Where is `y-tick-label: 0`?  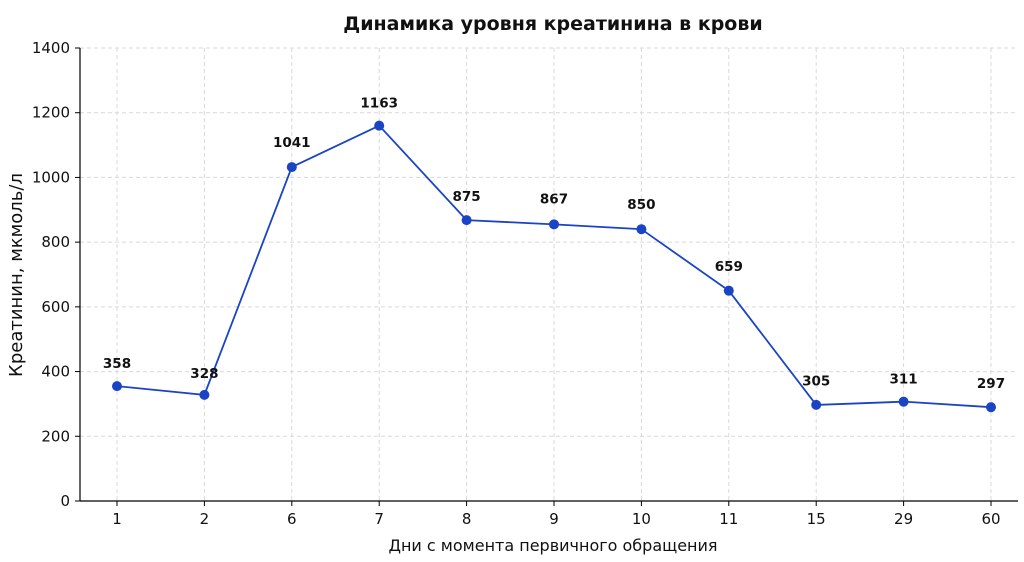
y-tick-label: 0 is located at coordinates (65, 501).